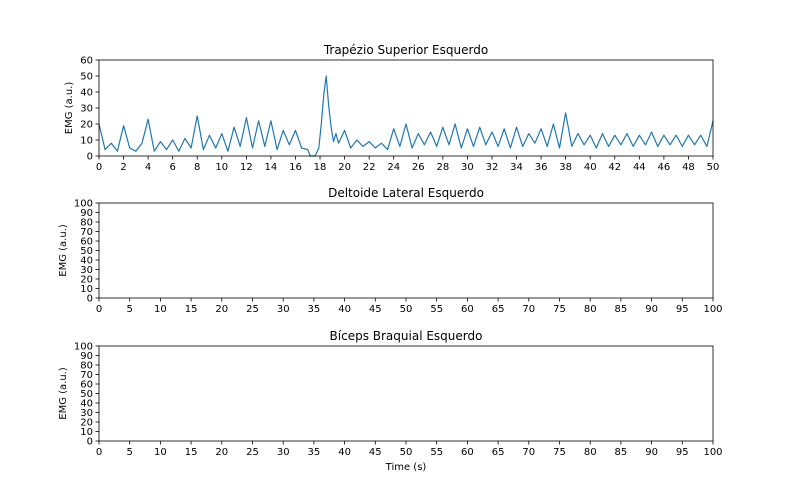  I want to click on x-tick-label: 32, so click(492, 167).